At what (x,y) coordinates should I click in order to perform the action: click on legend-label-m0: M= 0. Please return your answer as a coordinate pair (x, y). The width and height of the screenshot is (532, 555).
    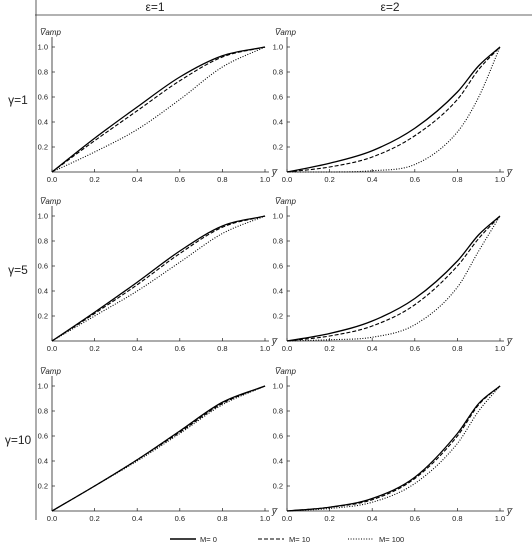
    Looking at the image, I should click on (208, 539).